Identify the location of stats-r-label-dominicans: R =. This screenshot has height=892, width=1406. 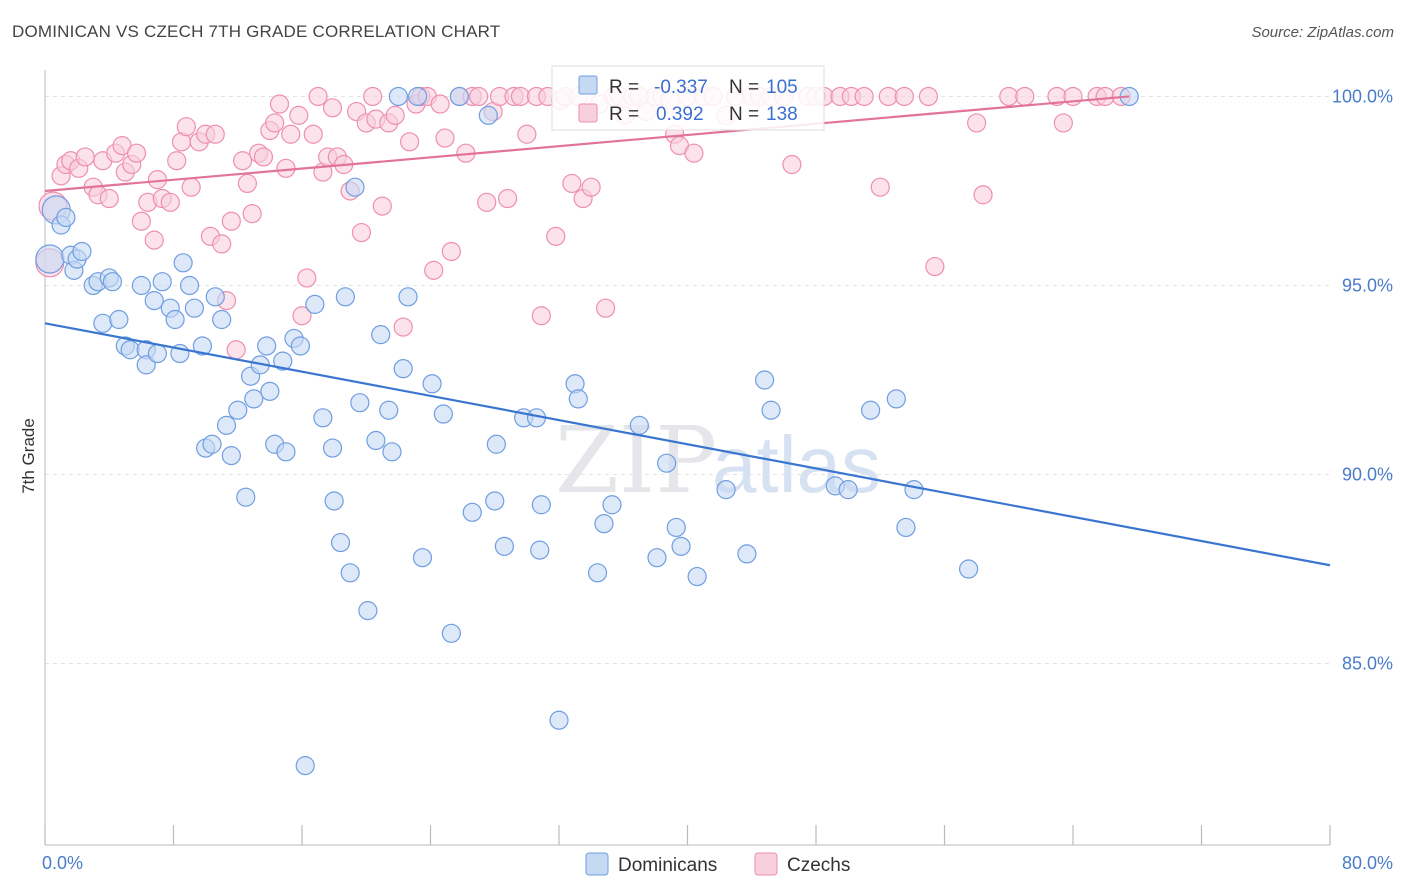
(624, 87).